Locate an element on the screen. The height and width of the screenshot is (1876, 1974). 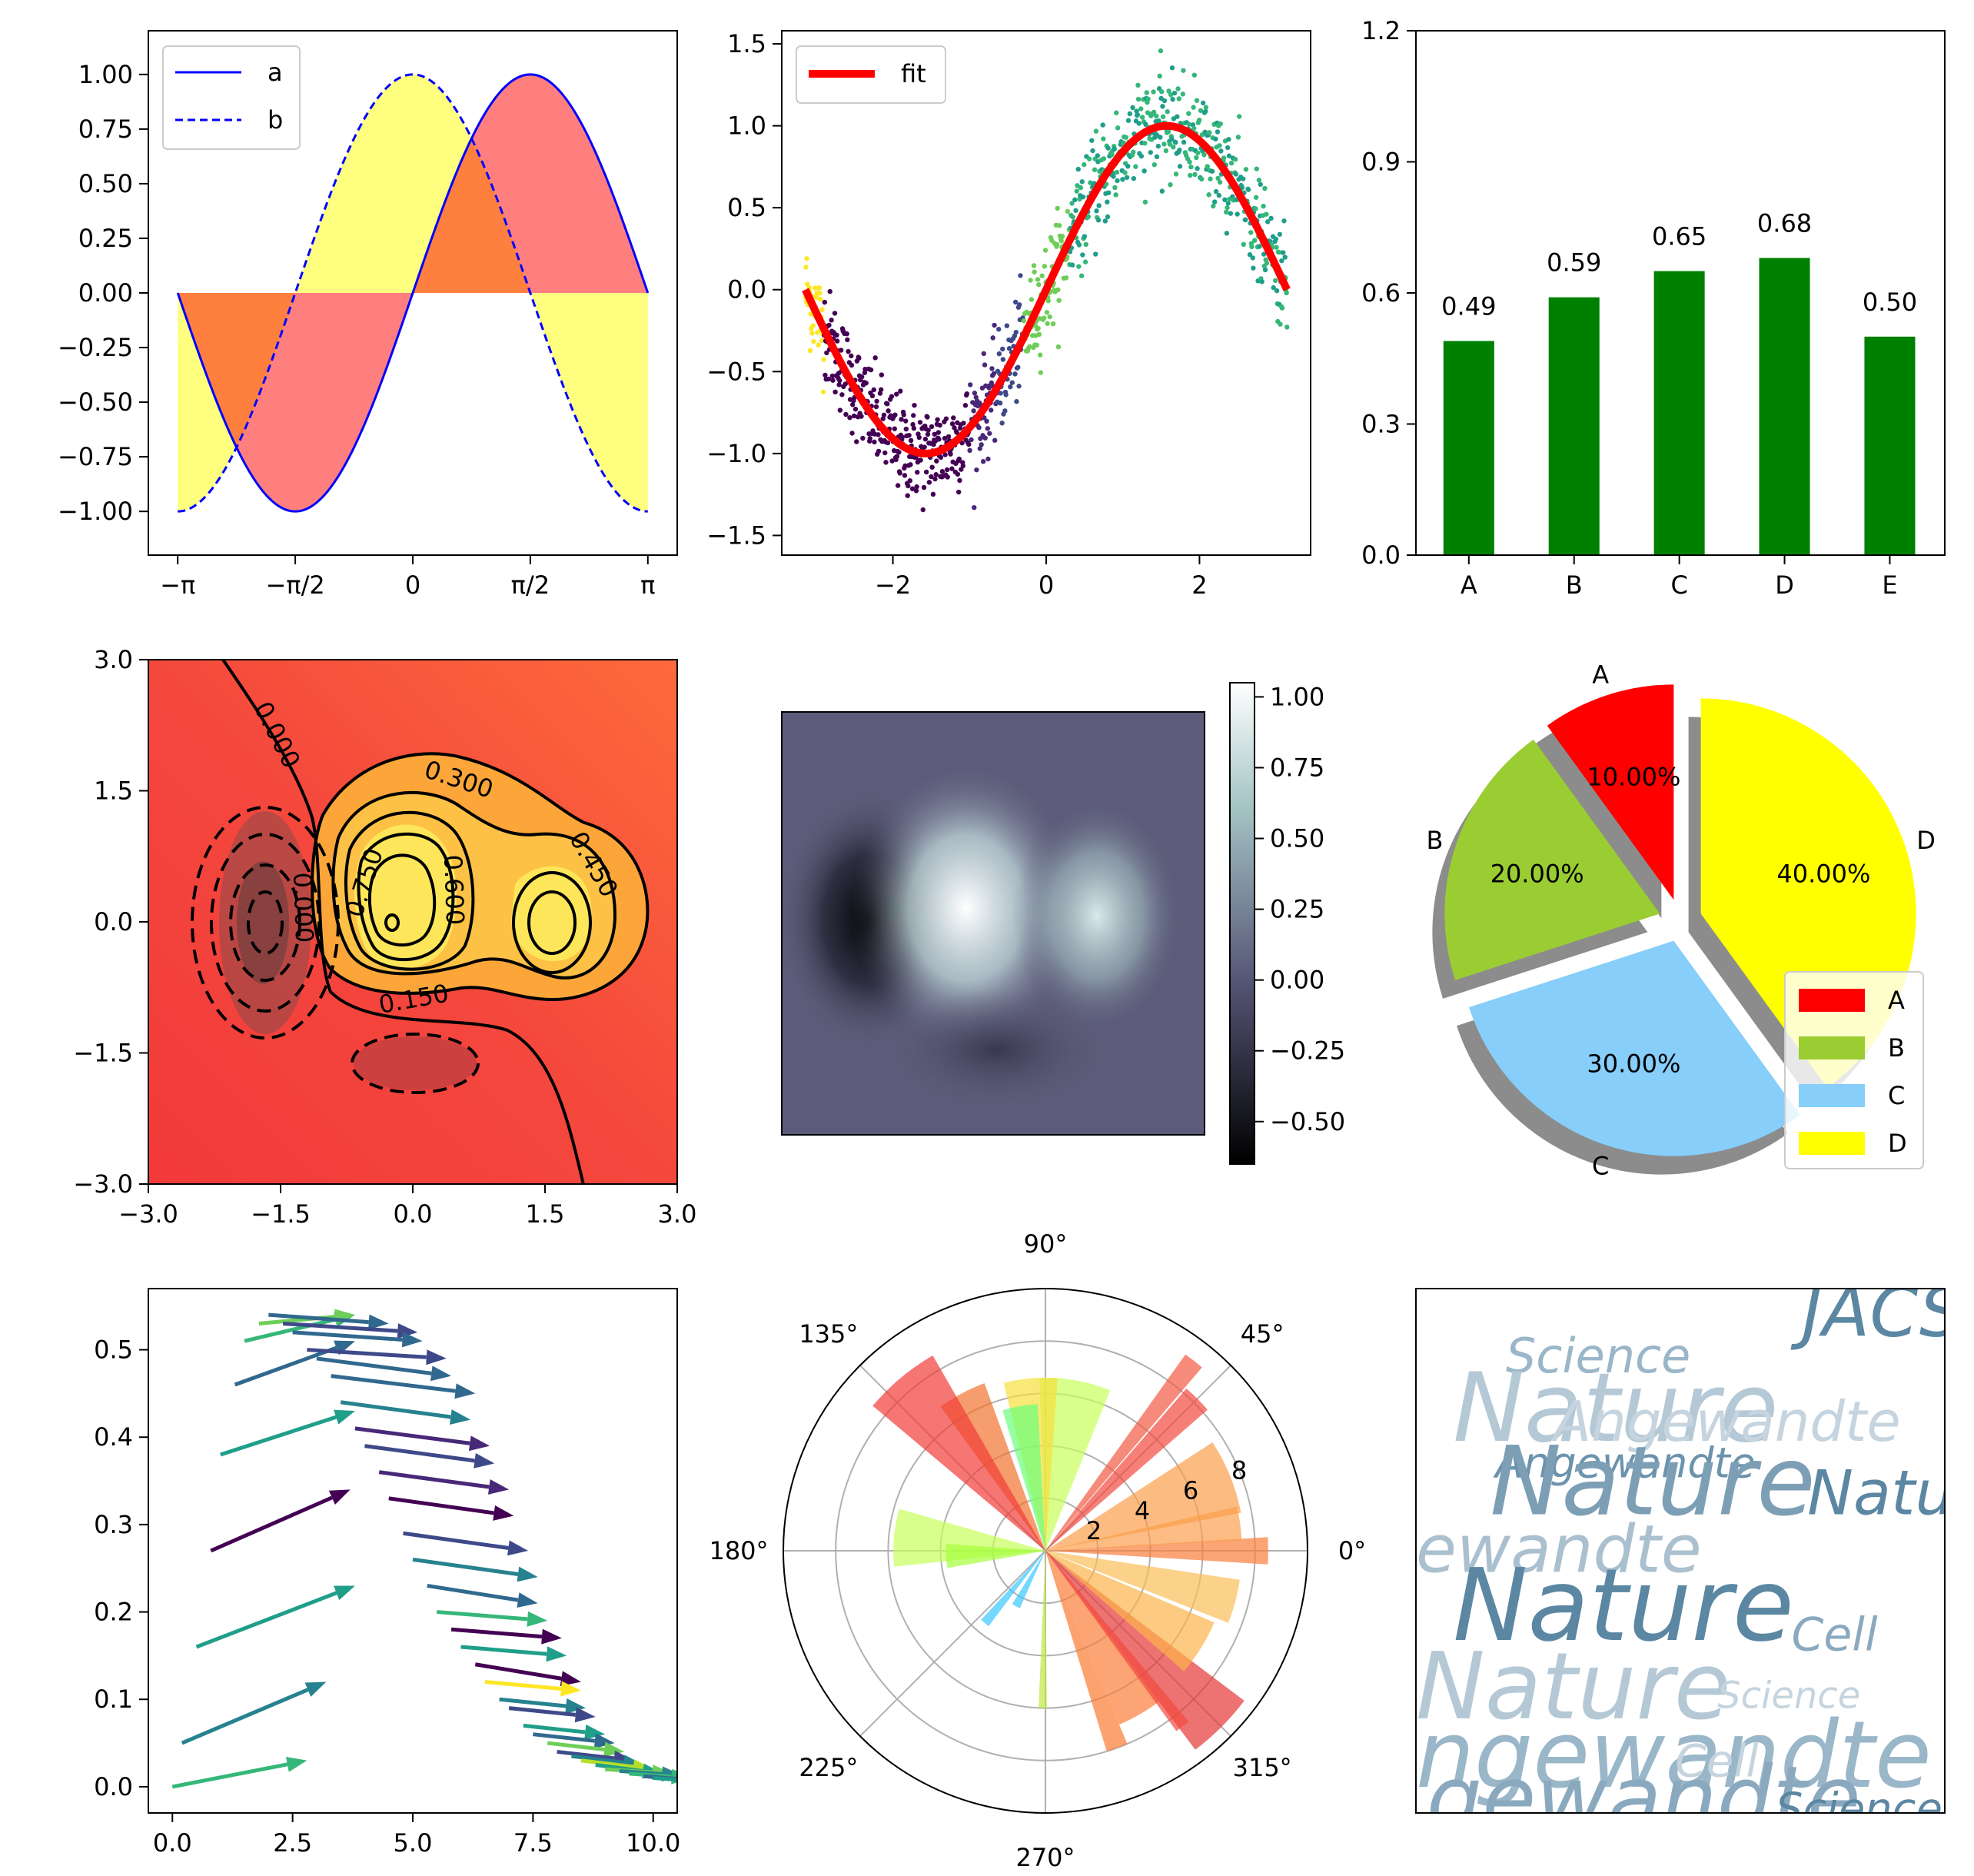
p9-word: Nature is located at coordinates (1623, 1605).